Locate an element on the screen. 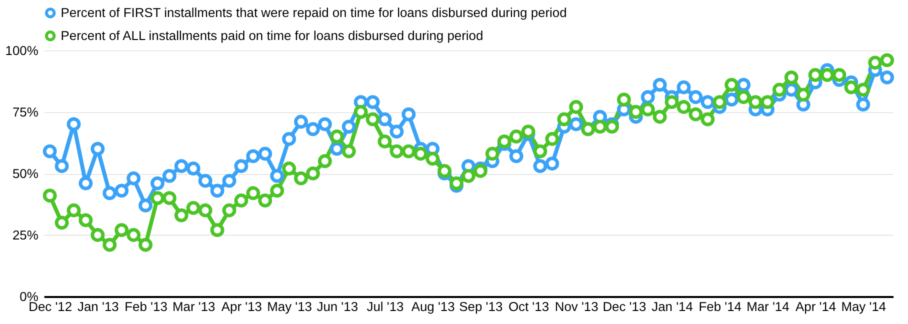  x-tick-label: Jan '14 is located at coordinates (672, 306).